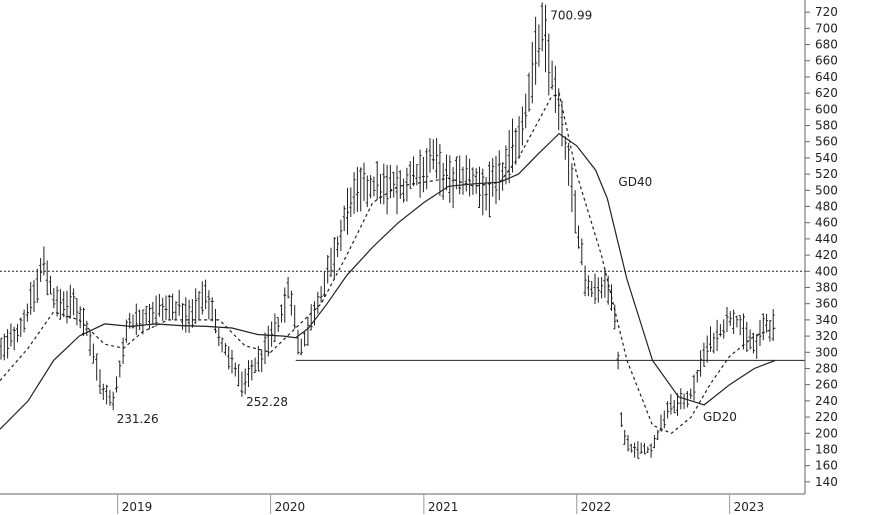  What do you see at coordinates (826, 28) in the screenshot?
I see `y-tick-label: 700` at bounding box center [826, 28].